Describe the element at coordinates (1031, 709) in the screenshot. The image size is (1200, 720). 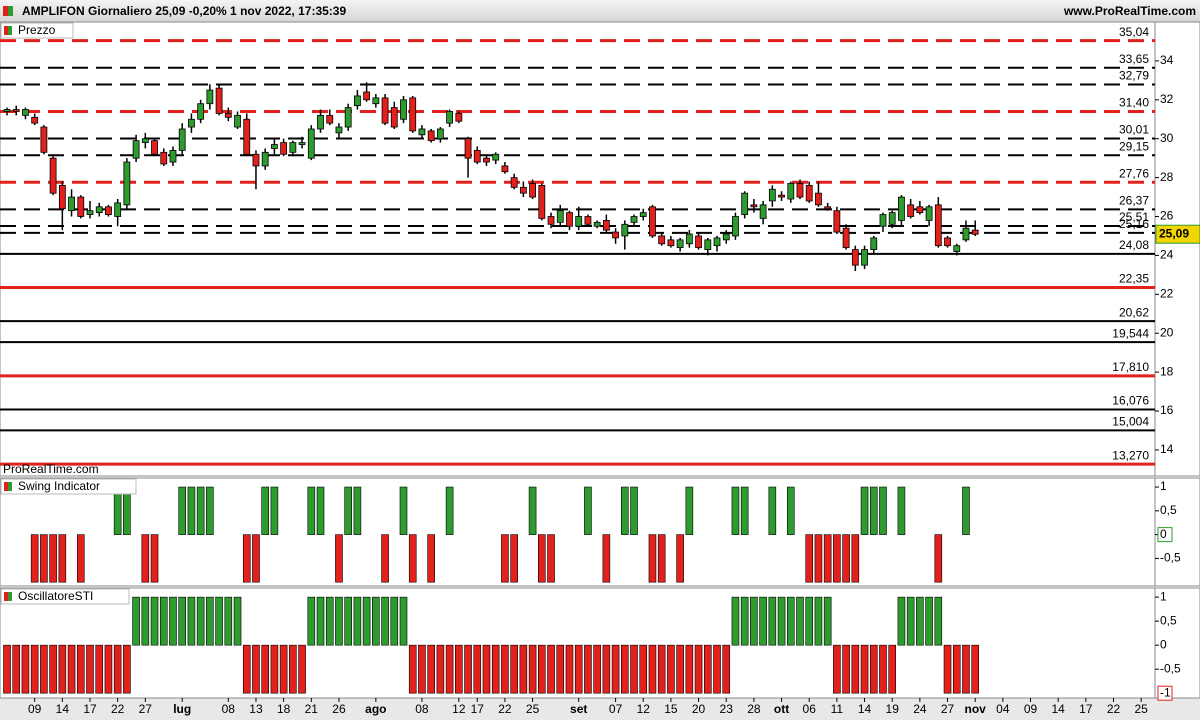
I see `x-tick-label: 09` at that location.